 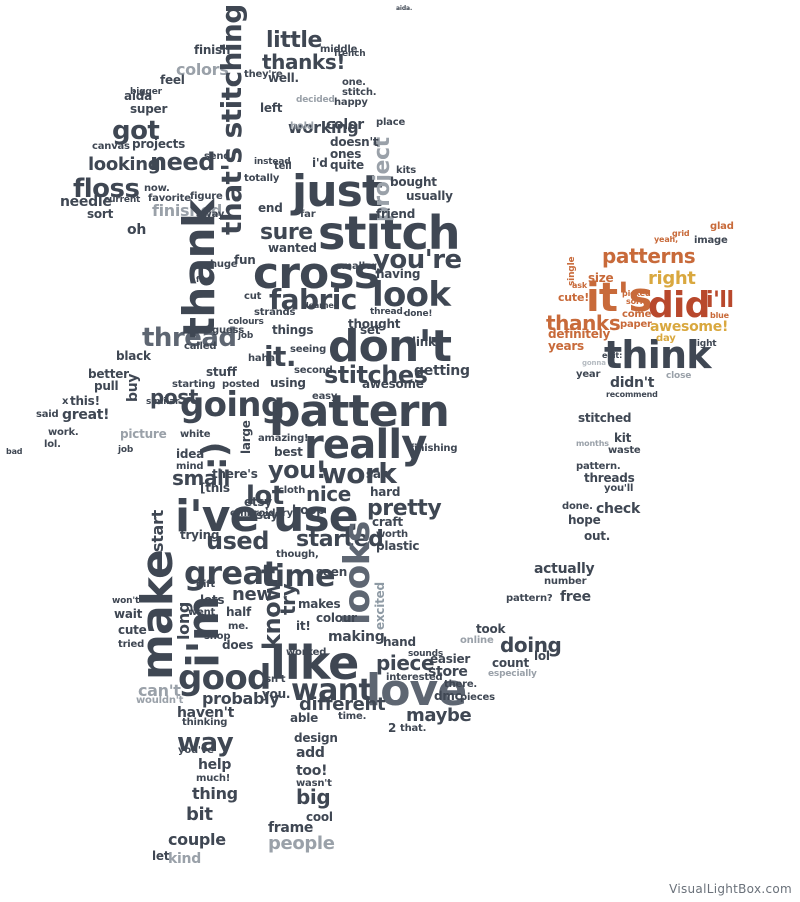 I want to click on word-ones: ones, so click(x=346, y=154).